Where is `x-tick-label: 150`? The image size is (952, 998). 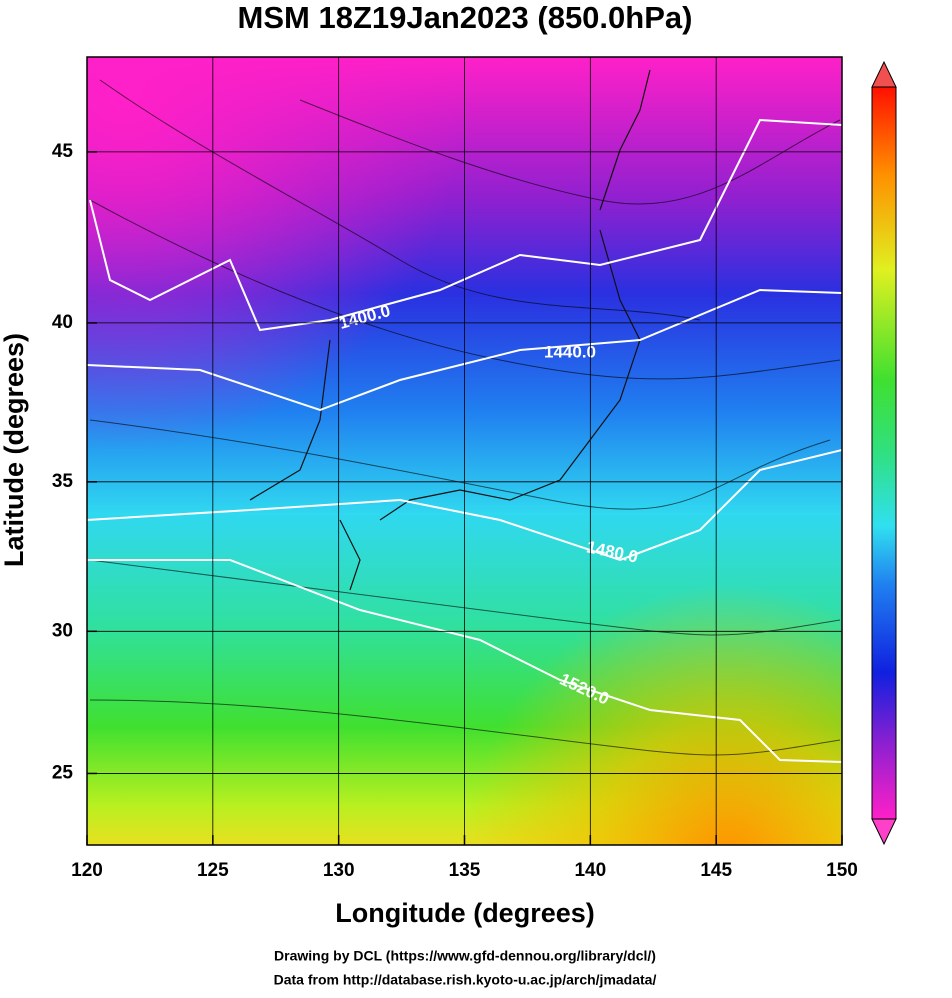
x-tick-label: 150 is located at coordinates (842, 870).